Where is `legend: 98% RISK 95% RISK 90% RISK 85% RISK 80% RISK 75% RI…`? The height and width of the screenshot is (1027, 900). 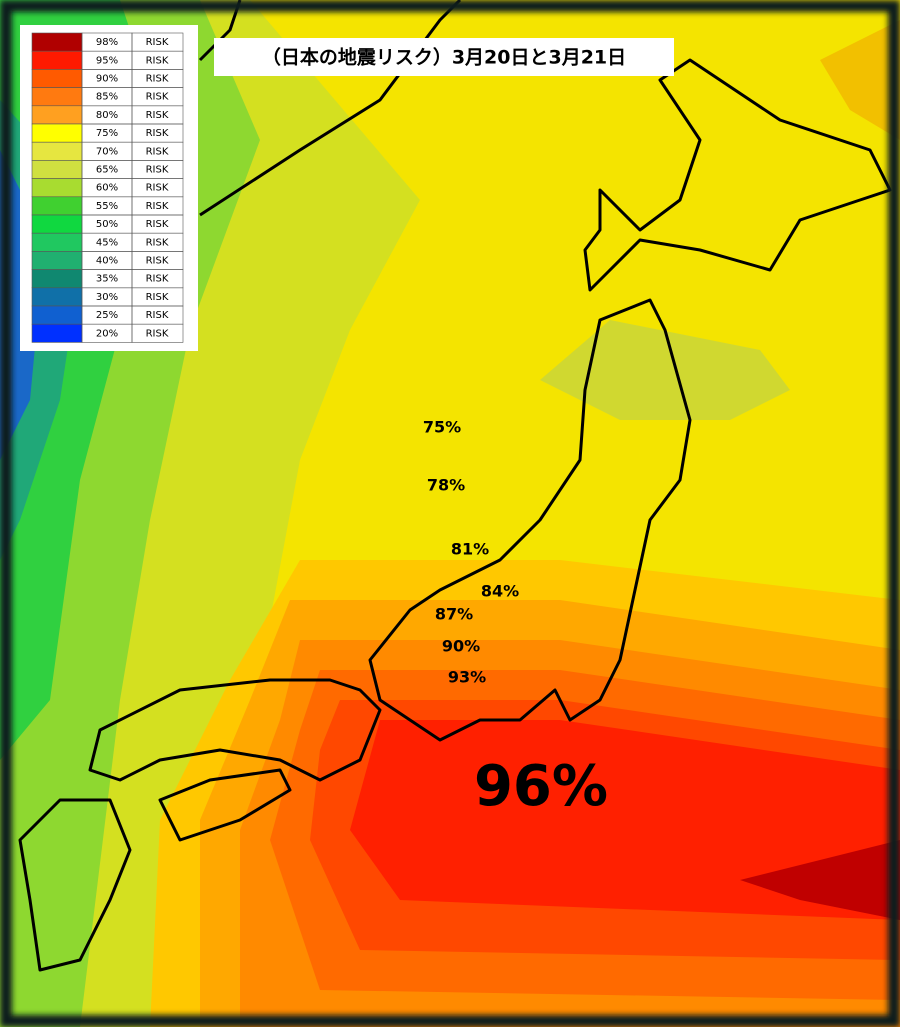
legend: 98% RISK 95% RISK 90% RISK 85% RISK 80% RISK 75% RI… is located at coordinates (109, 188).